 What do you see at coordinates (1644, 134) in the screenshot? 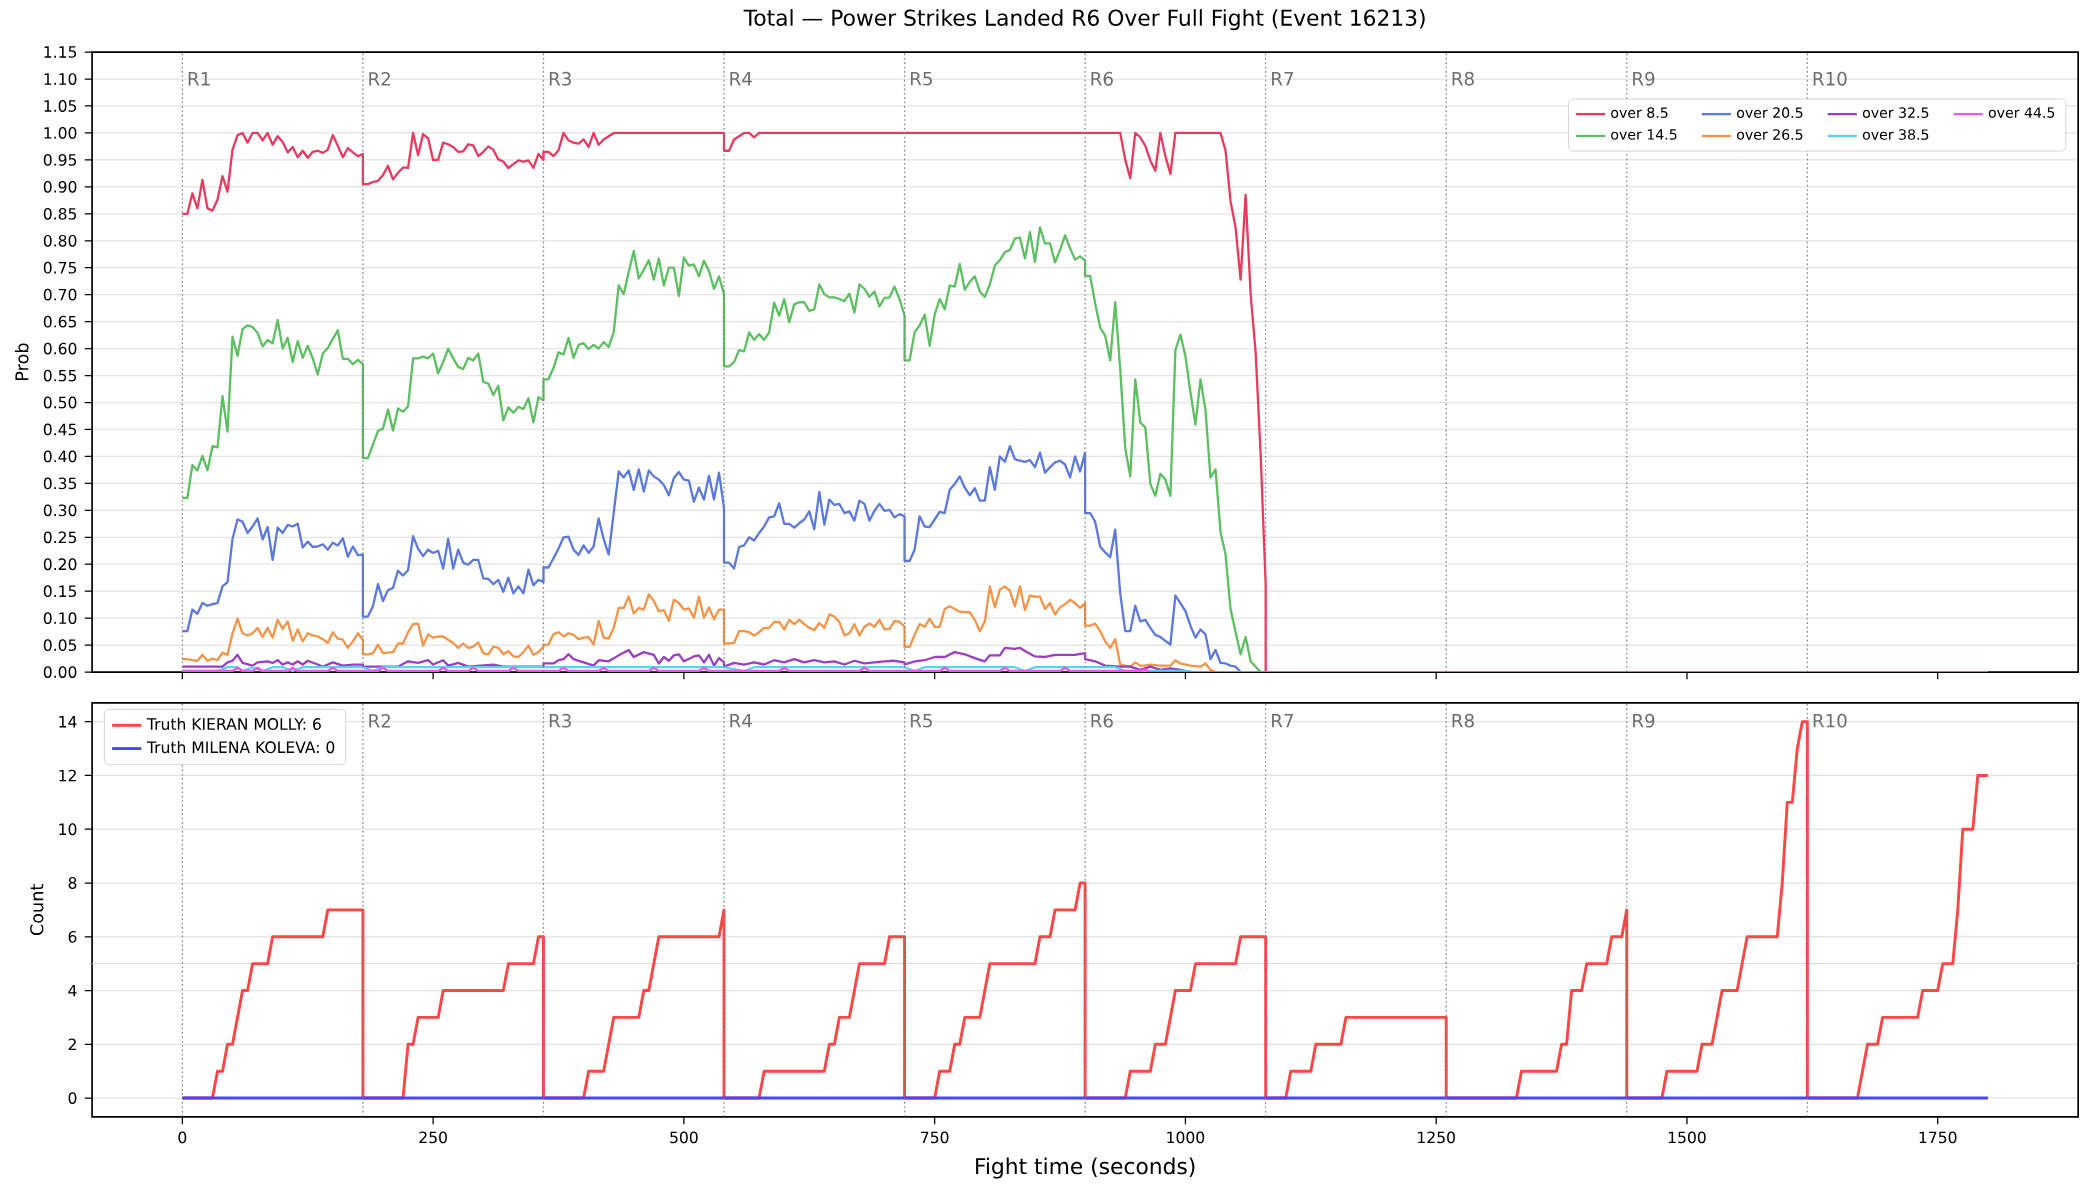
I see `legend-label: over 14.5` at bounding box center [1644, 134].